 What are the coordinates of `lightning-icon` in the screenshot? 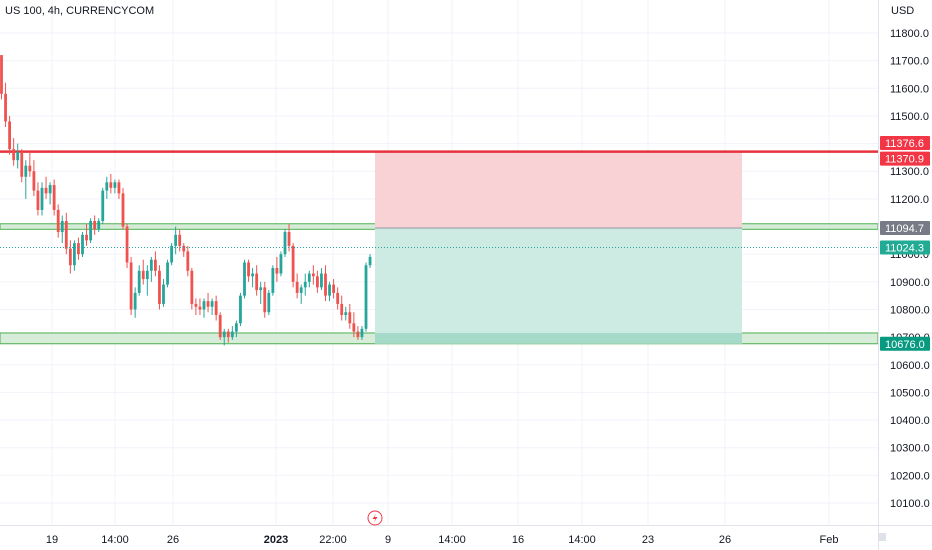 It's located at (375, 518).